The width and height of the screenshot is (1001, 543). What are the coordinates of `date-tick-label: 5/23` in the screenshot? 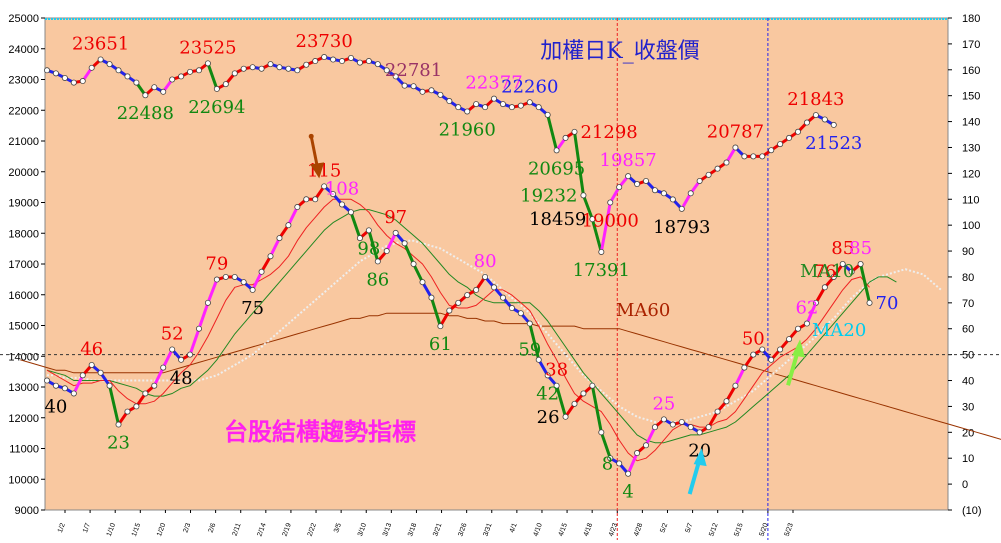 It's located at (789, 529).